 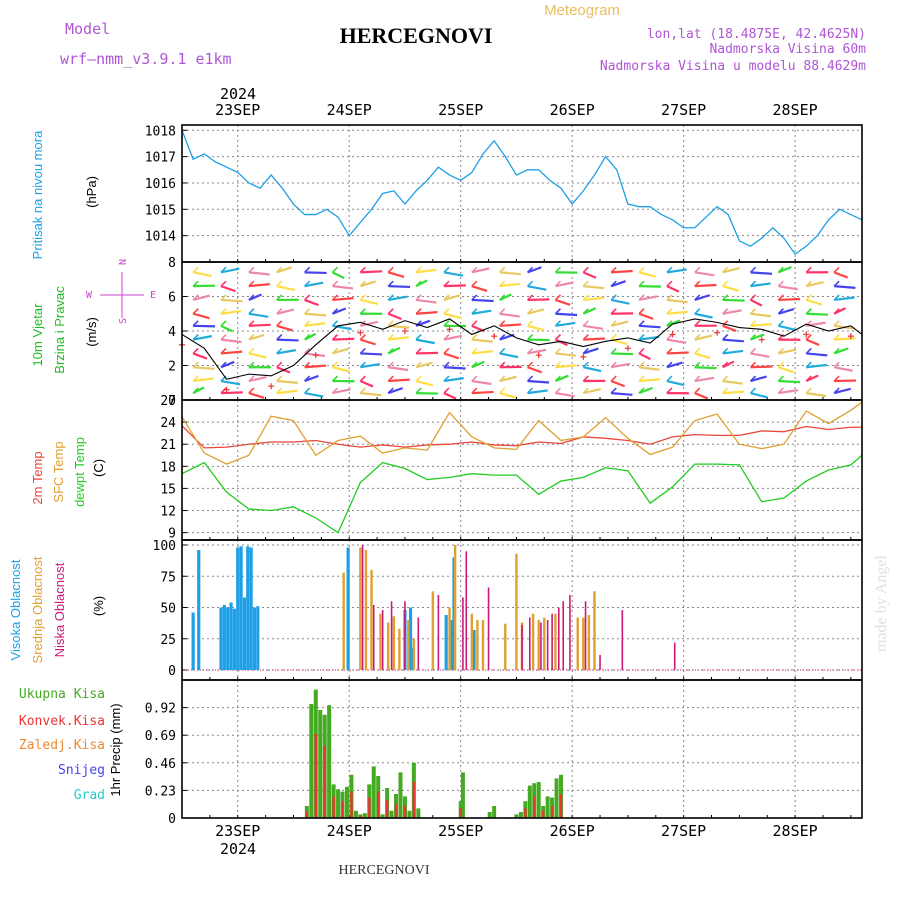 I want to click on top-day-label: 28SEP, so click(x=795, y=110).